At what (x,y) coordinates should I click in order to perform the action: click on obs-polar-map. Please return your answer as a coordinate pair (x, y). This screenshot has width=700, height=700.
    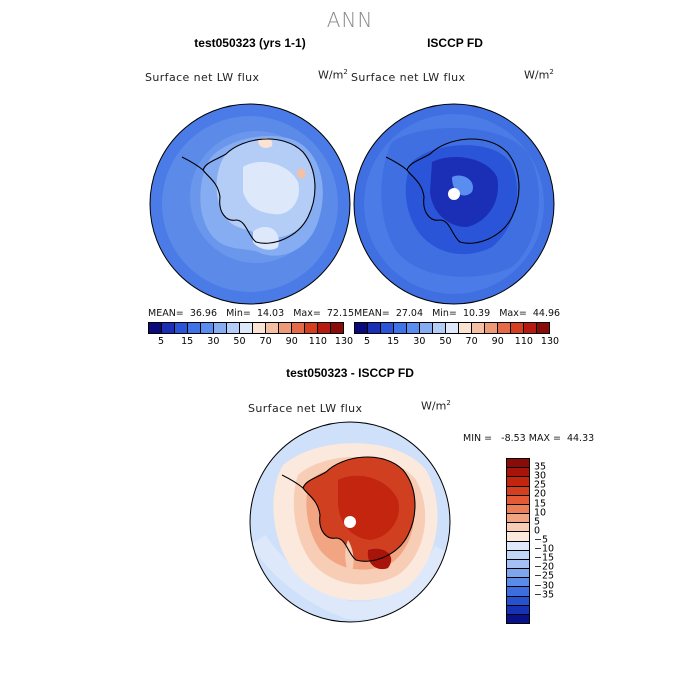
    Looking at the image, I should click on (454, 204).